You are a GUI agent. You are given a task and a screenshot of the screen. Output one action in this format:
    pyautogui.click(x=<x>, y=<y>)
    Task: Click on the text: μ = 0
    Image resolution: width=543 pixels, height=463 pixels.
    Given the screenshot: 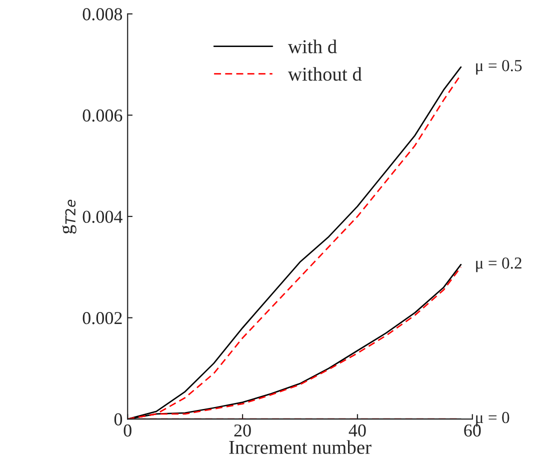 What is the action you would take?
    pyautogui.click(x=493, y=419)
    